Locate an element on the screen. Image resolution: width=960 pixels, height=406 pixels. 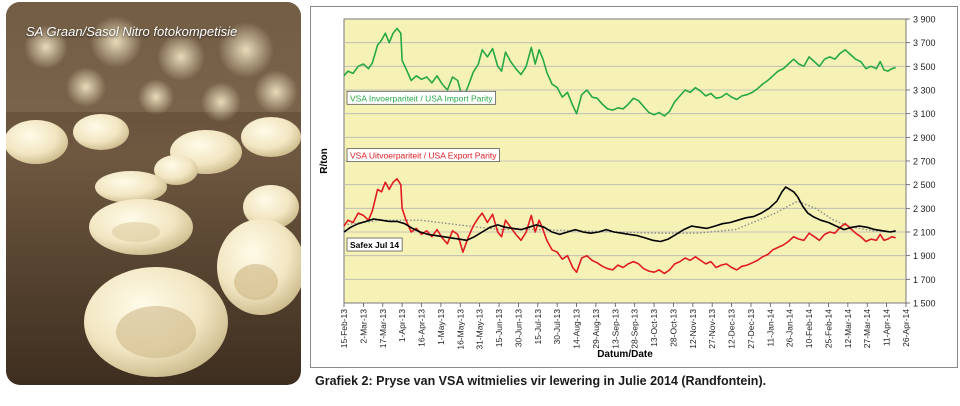
xtick-label: 27-Nov-13 is located at coordinates (712, 329).